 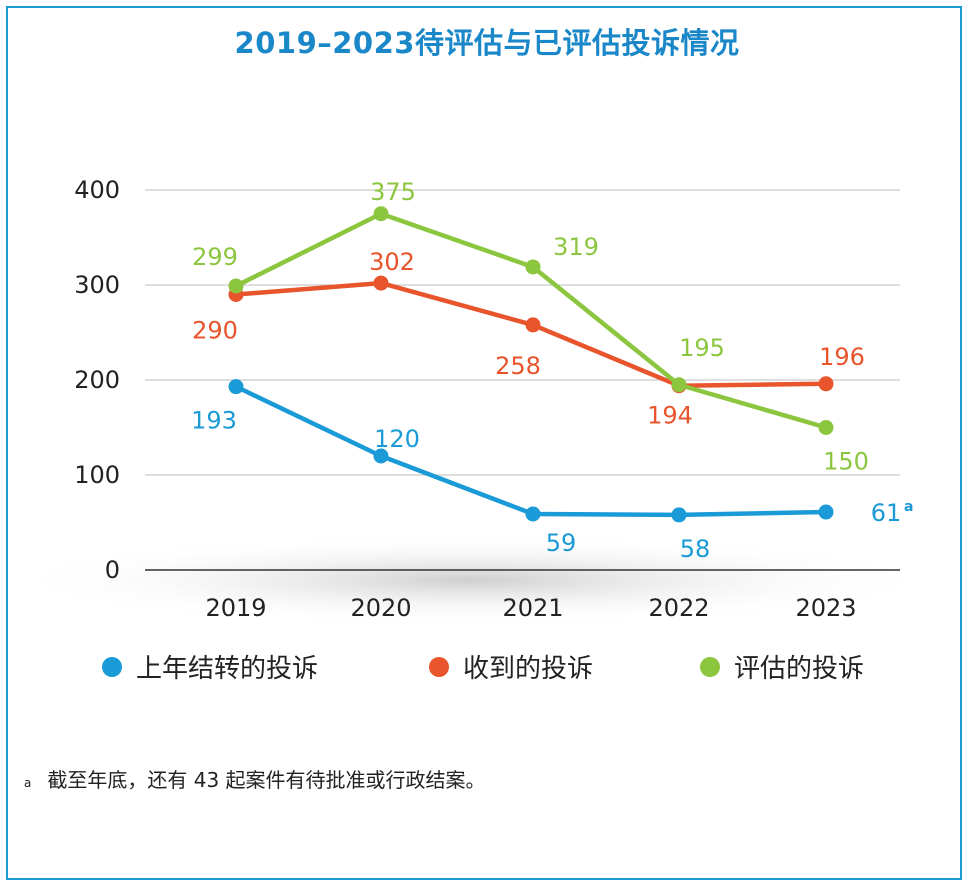 What do you see at coordinates (97, 380) in the screenshot?
I see `y-tick-label: 200` at bounding box center [97, 380].